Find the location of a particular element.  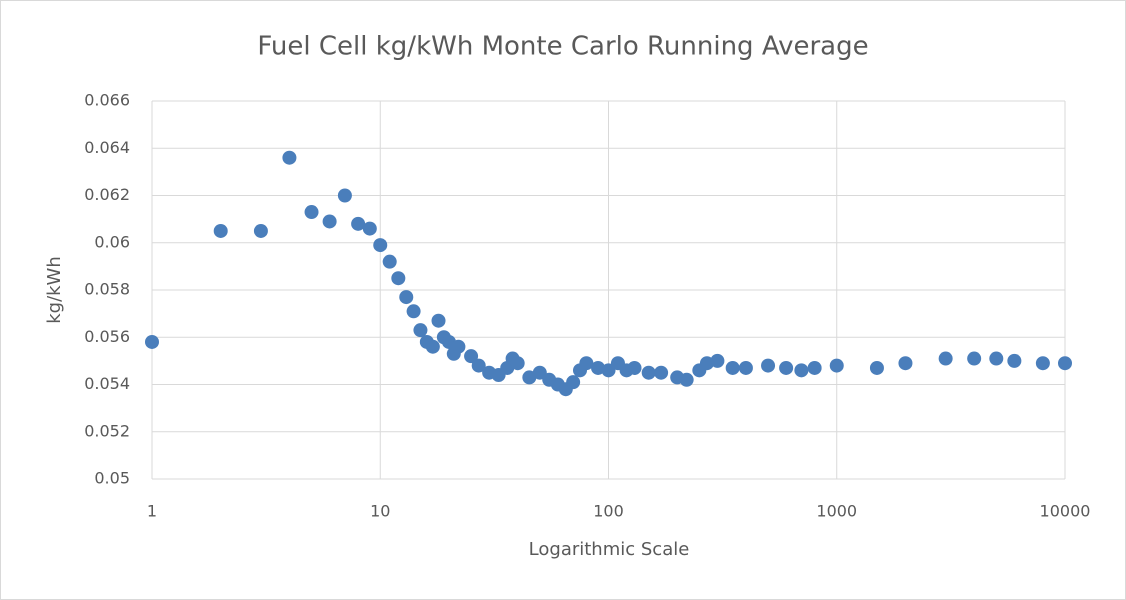

y-tick-label: 0.066 is located at coordinates (107, 100).